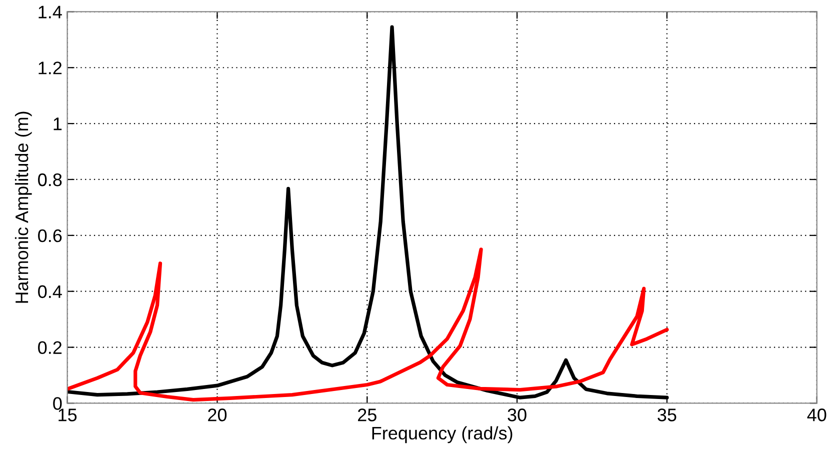  Describe the element at coordinates (50, 291) in the screenshot. I see `y-tick-label: 0.4` at that location.